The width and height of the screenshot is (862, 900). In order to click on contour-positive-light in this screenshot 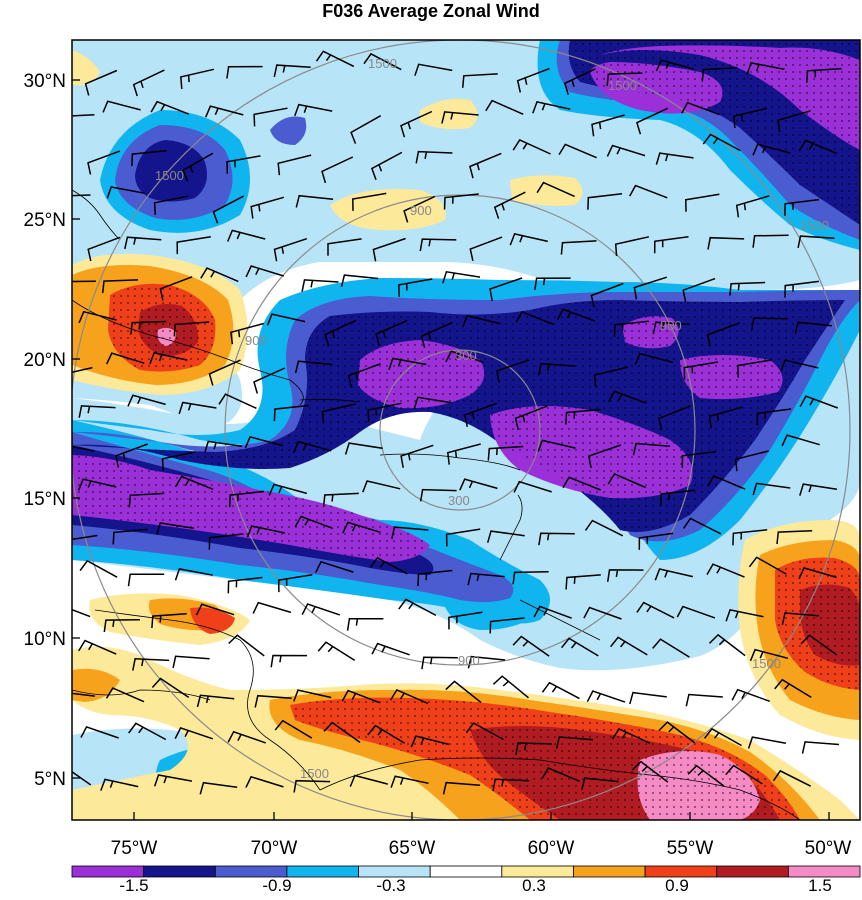, I will do `click(546, 190)`.